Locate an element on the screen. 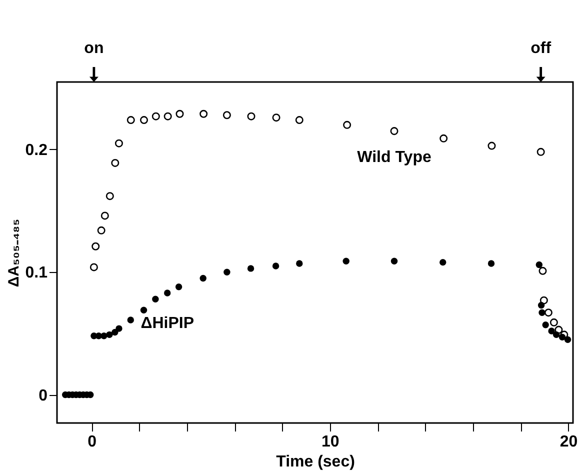 The width and height of the screenshot is (587, 474). x-tick-label: 10 is located at coordinates (331, 442).